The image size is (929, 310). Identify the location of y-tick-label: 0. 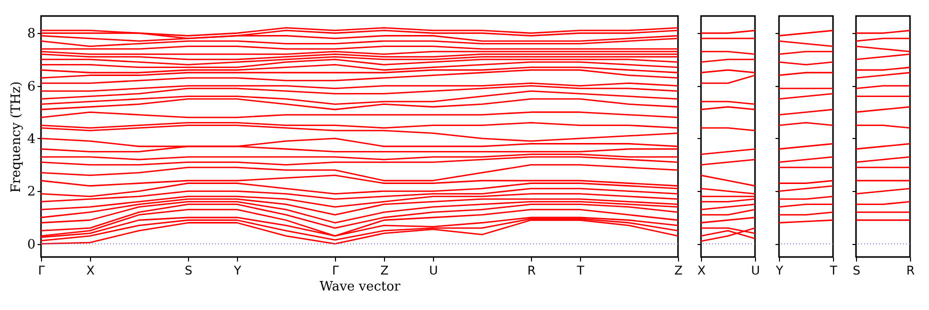
(31, 244).